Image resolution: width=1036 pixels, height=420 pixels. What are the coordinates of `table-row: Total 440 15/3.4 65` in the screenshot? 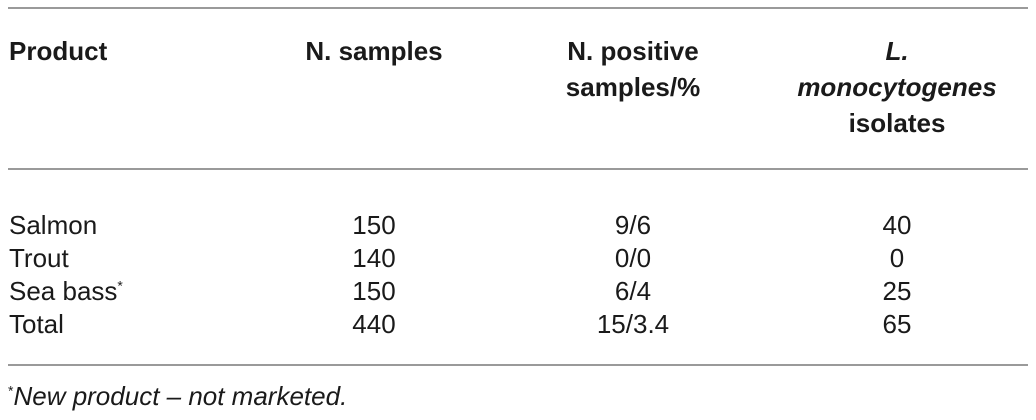 It's located at (518, 324).